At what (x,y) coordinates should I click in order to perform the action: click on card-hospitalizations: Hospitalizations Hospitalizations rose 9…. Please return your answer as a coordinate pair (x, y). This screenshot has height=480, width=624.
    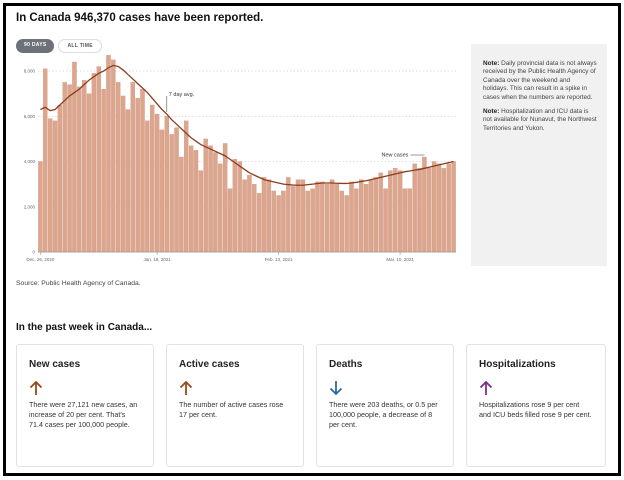
    Looking at the image, I should click on (536, 405).